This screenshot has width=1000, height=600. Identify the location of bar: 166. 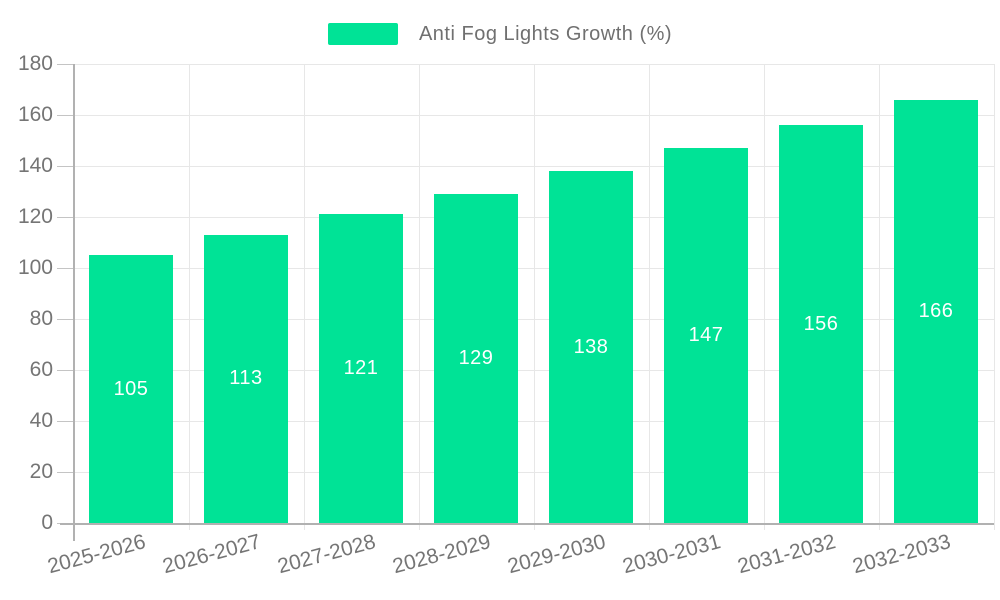
(936, 311).